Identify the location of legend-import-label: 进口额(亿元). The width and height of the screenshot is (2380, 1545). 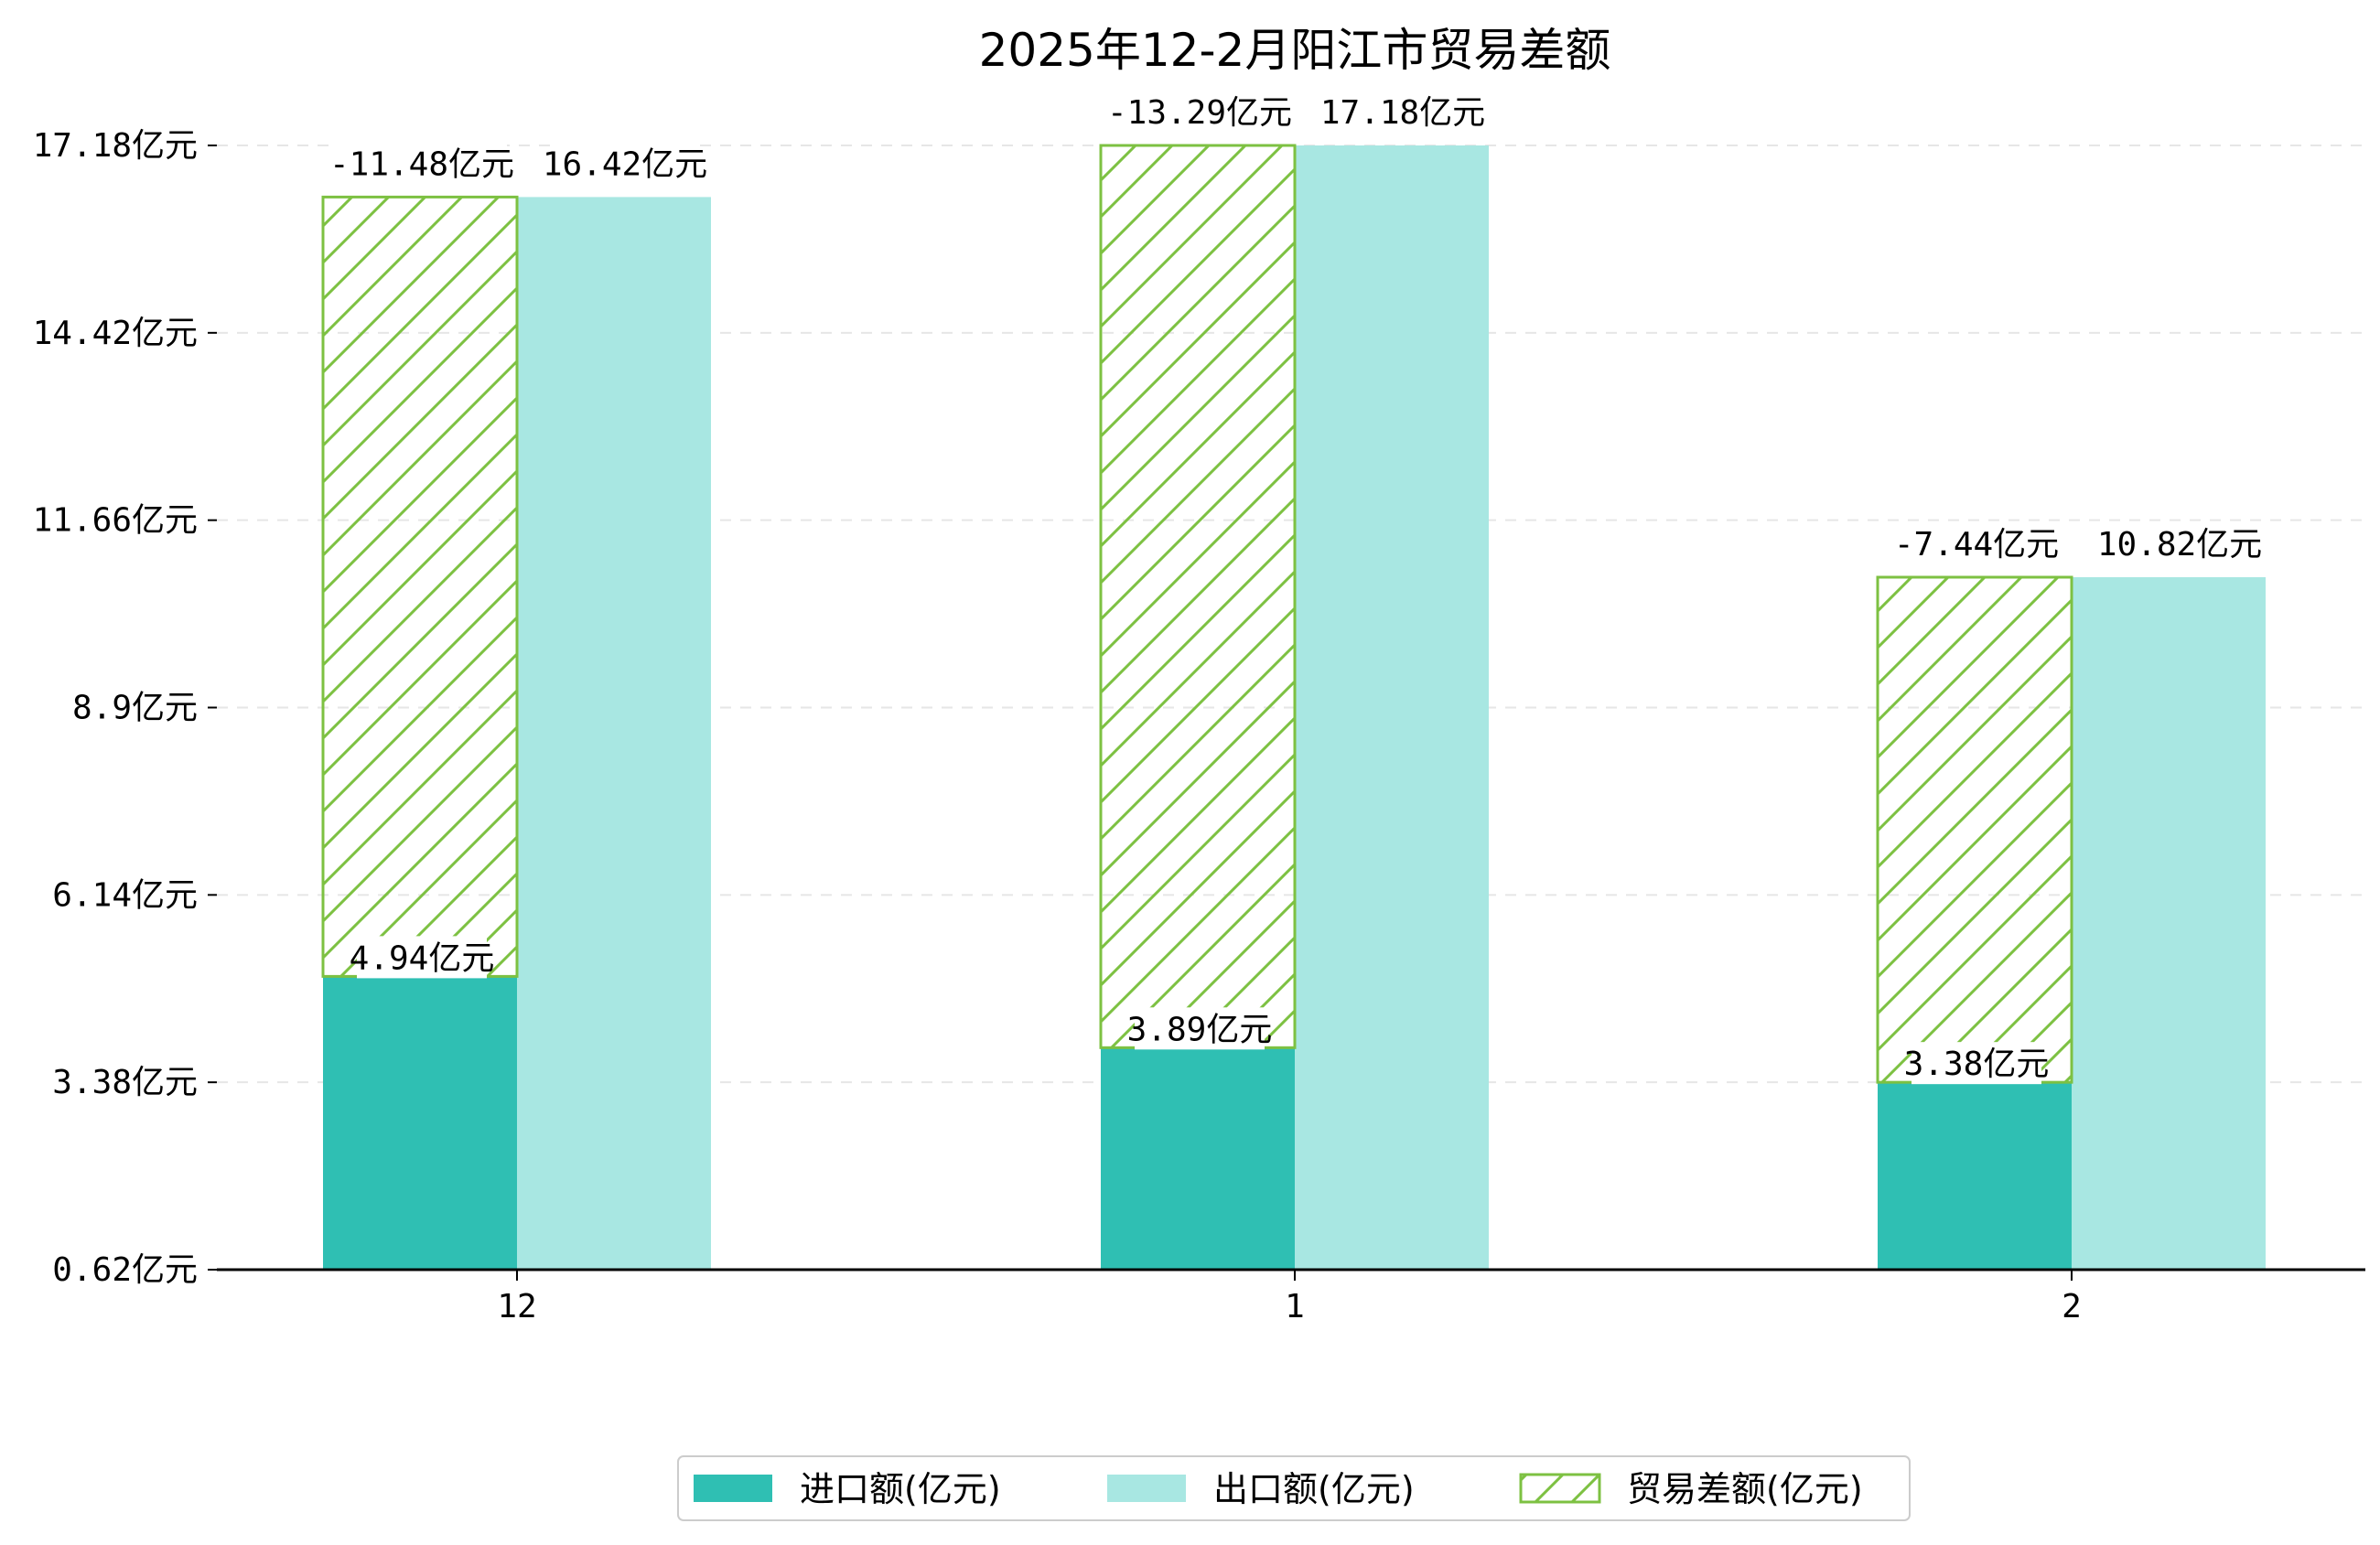
(900, 1489).